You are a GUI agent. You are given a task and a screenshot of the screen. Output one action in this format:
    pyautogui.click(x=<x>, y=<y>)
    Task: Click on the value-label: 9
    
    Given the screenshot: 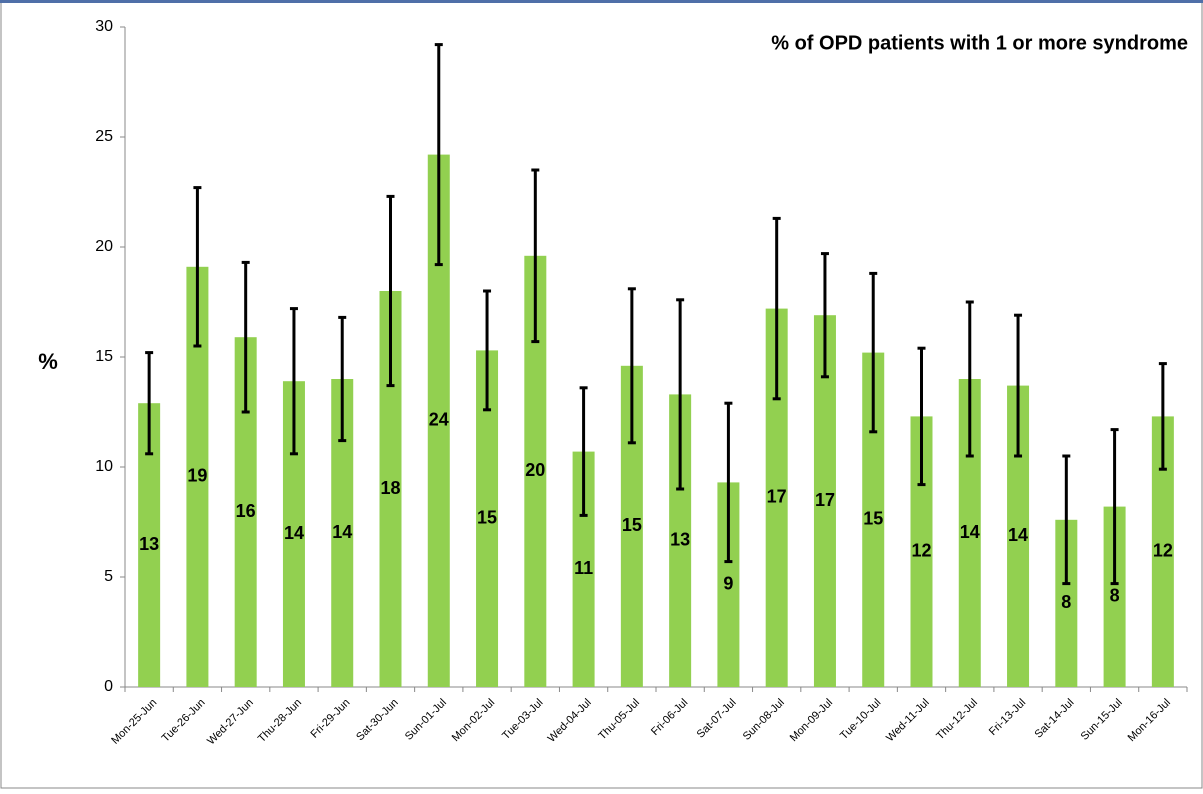 What is the action you would take?
    pyautogui.click(x=728, y=583)
    